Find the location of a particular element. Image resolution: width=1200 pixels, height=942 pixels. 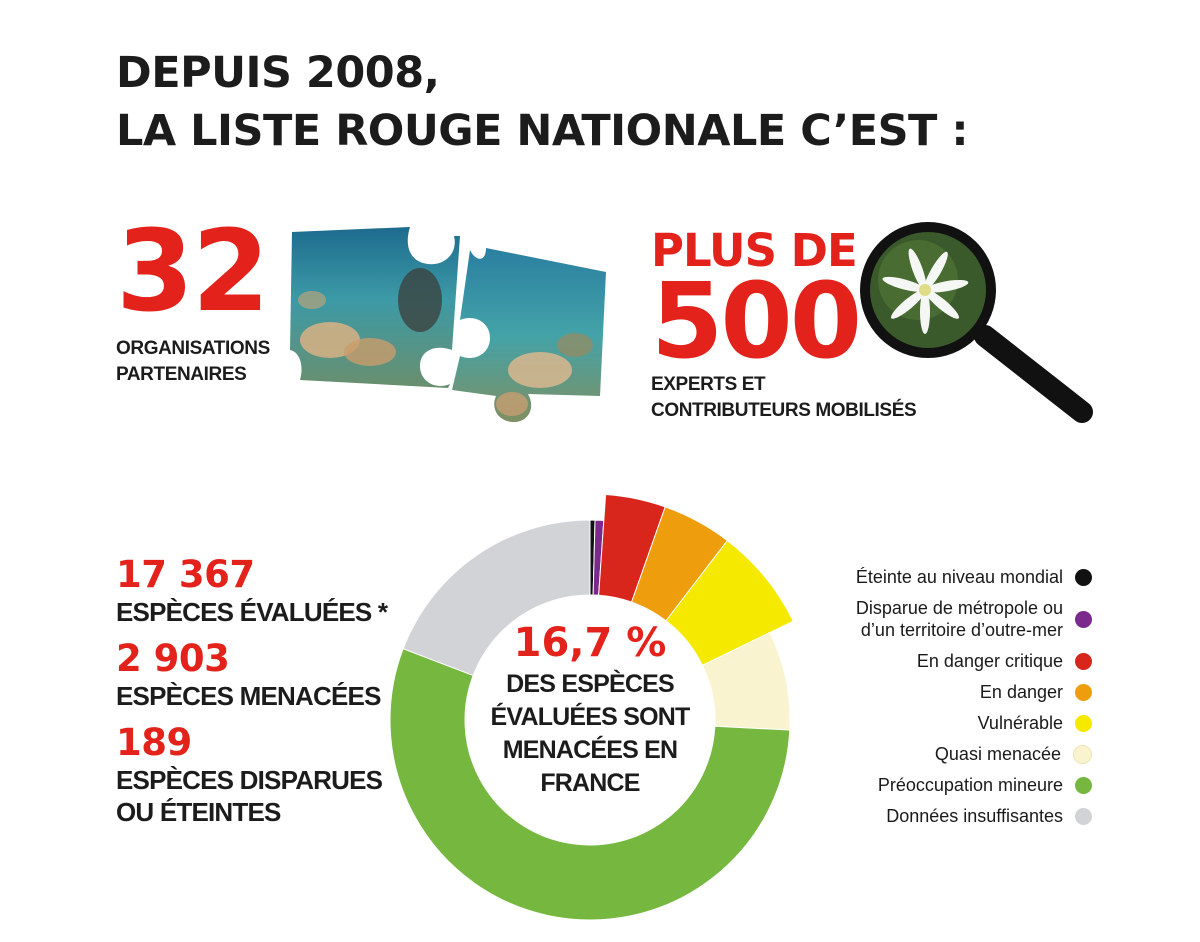

center-line-4: FRANCE is located at coordinates (590, 783).